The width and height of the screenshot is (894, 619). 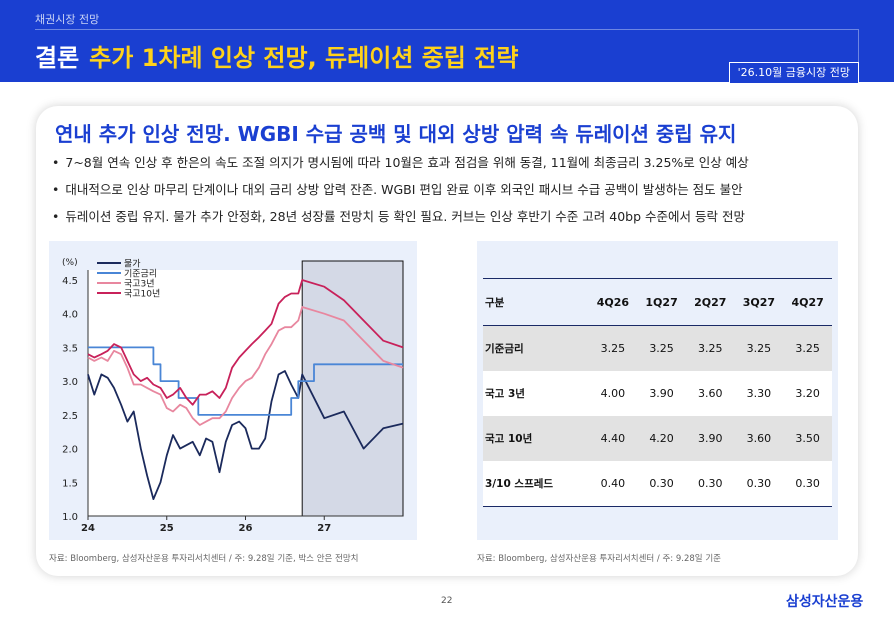 I want to click on table-row-label: 3/10 스프레드, so click(x=536, y=484).